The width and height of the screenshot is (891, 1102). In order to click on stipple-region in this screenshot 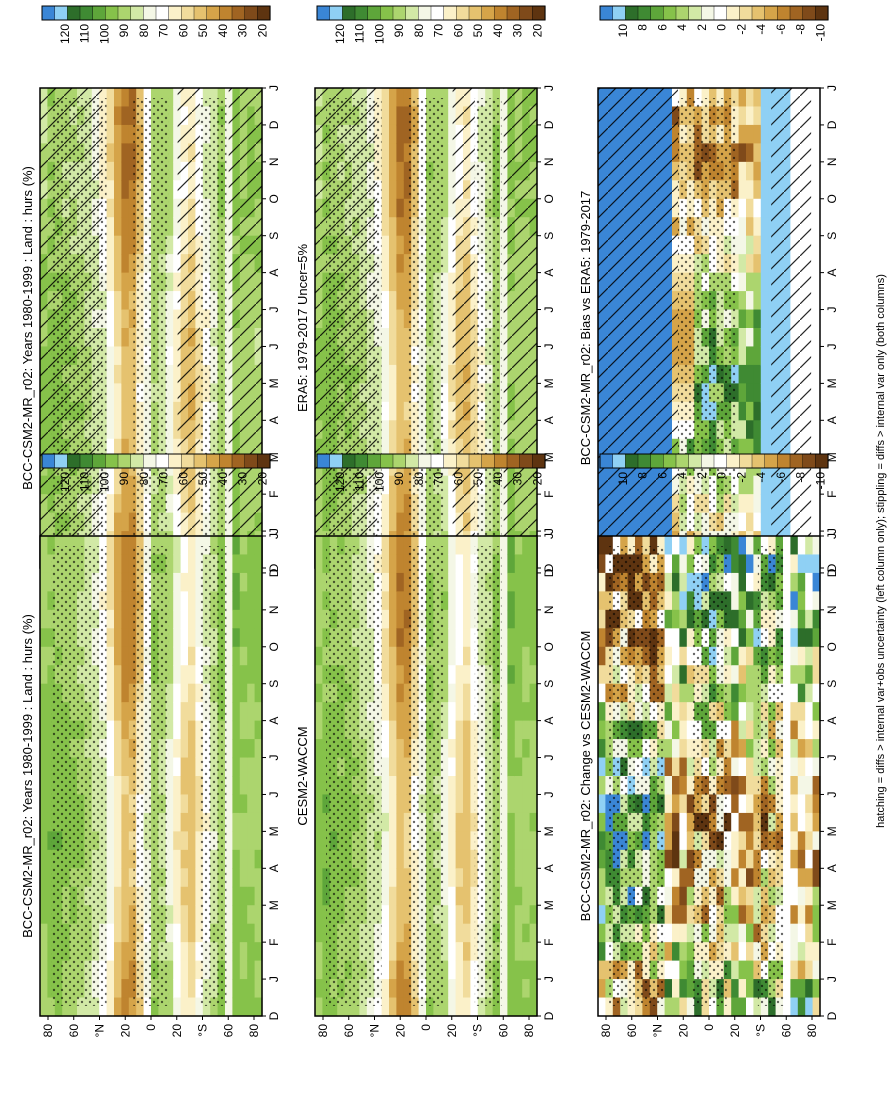, I will do `click(213, 776)`.